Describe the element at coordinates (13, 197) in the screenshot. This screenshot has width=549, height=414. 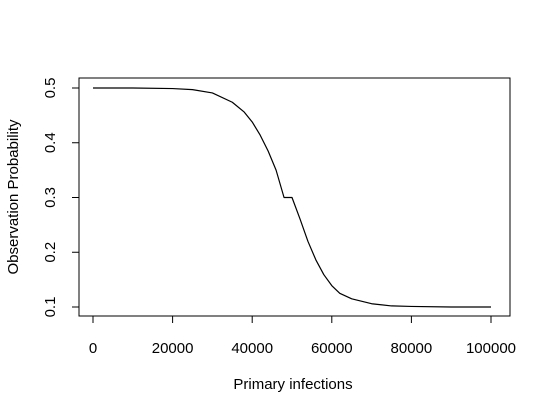
I see `y-axis-label: Observation Probability` at that location.